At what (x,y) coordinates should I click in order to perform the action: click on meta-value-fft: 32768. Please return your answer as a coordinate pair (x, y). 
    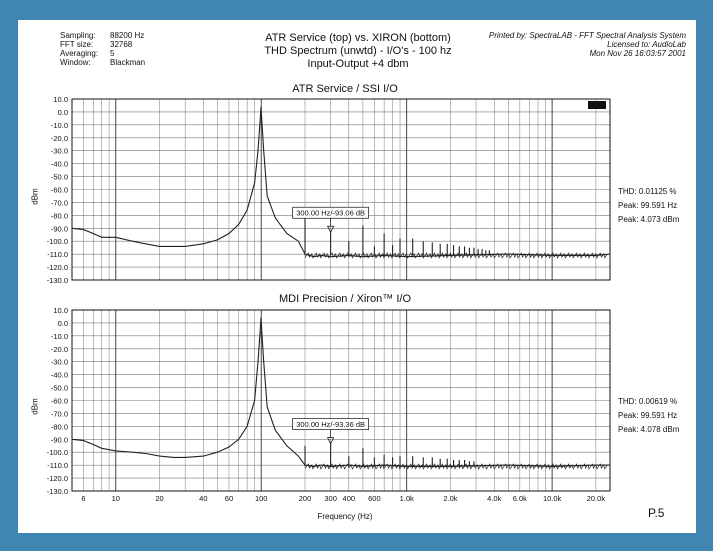
    Looking at the image, I should click on (121, 44).